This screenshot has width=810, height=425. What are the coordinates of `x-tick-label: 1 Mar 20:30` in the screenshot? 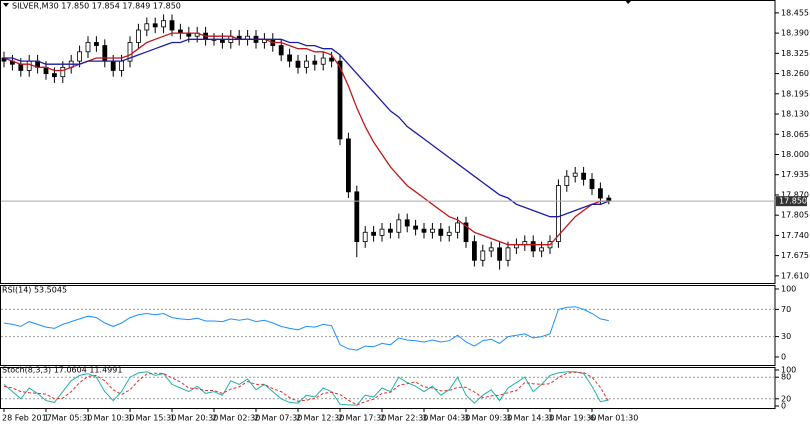 It's located at (194, 418).